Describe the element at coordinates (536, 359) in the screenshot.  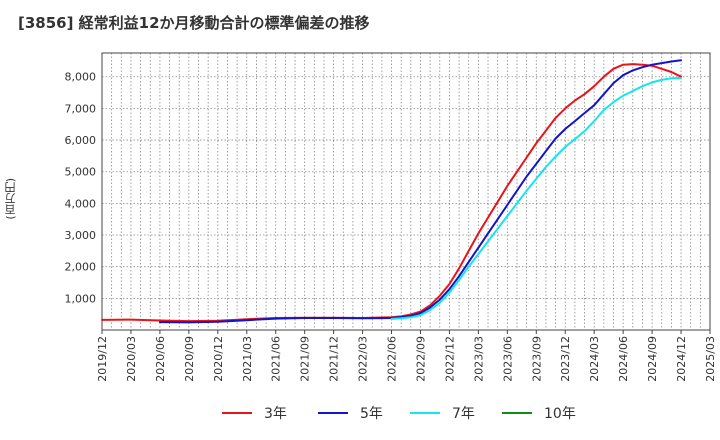
I see `x-tick-label: 2023/09` at that location.